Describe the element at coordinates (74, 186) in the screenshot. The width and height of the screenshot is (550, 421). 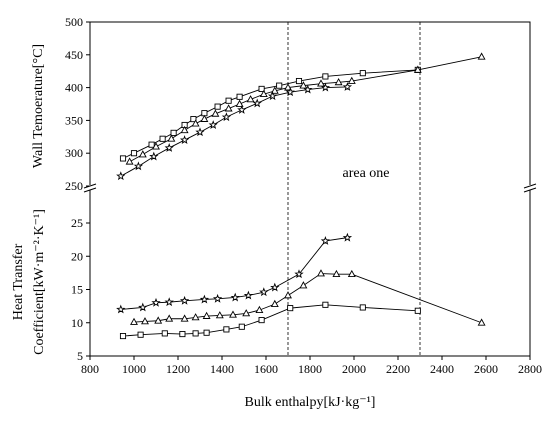
I see `y-tick-label: 250` at that location.